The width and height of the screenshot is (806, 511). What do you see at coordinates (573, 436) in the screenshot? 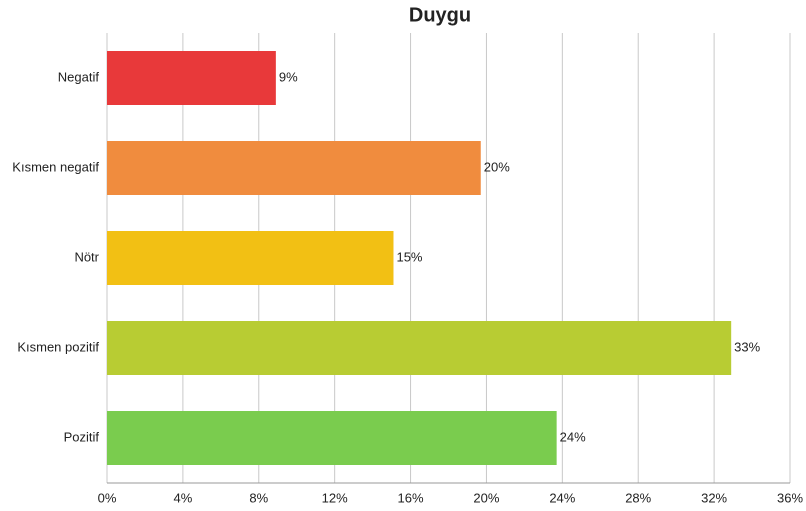
I see `data-label: 24%` at bounding box center [573, 436].